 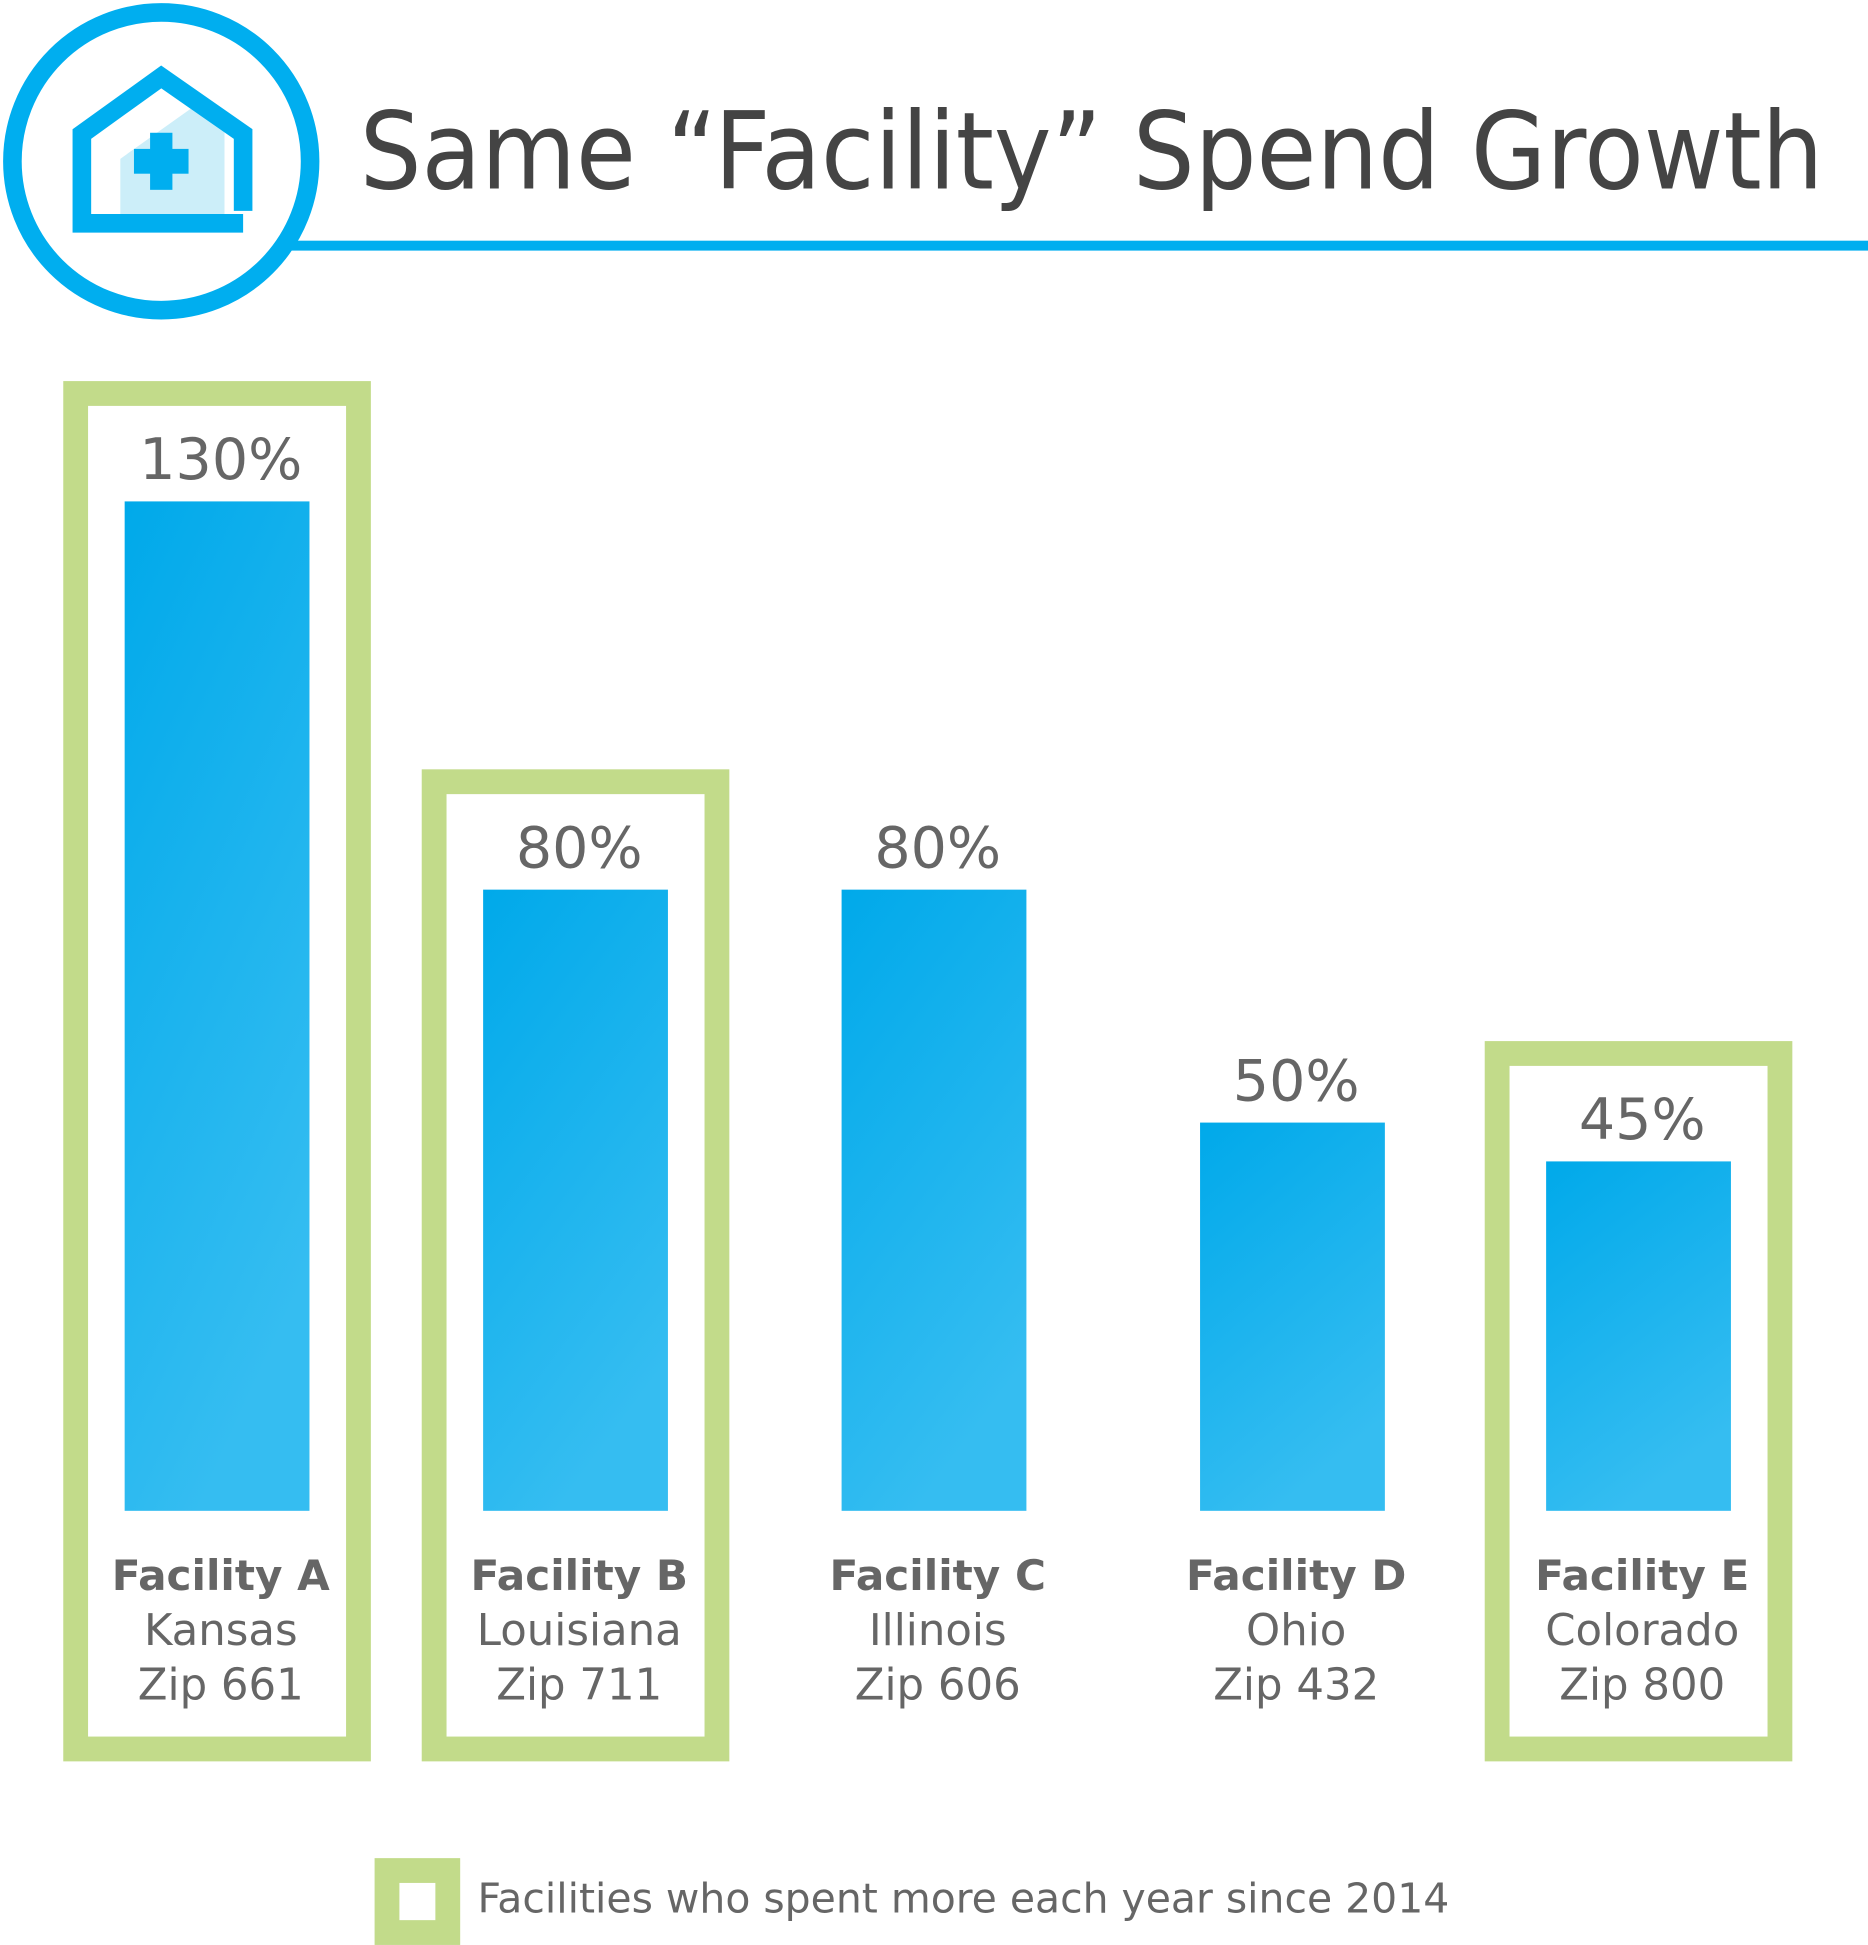 I want to click on bar-e, so click(x=1638, y=1336).